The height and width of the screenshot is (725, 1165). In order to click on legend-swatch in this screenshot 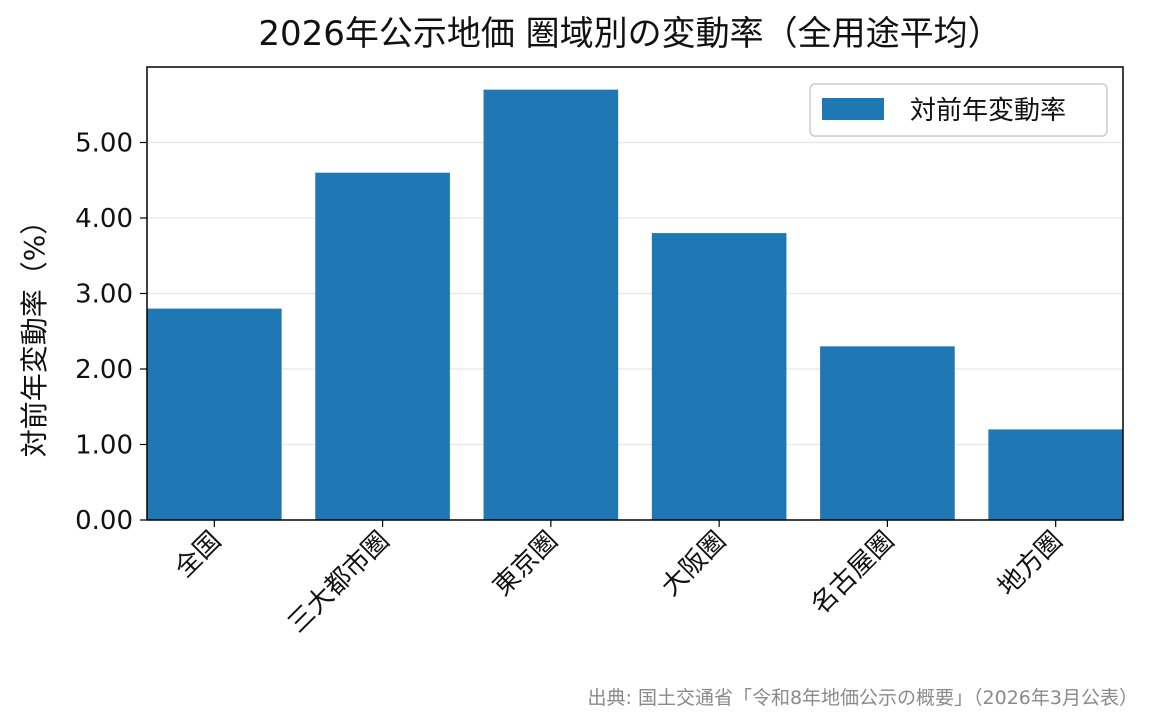, I will do `click(853, 109)`.